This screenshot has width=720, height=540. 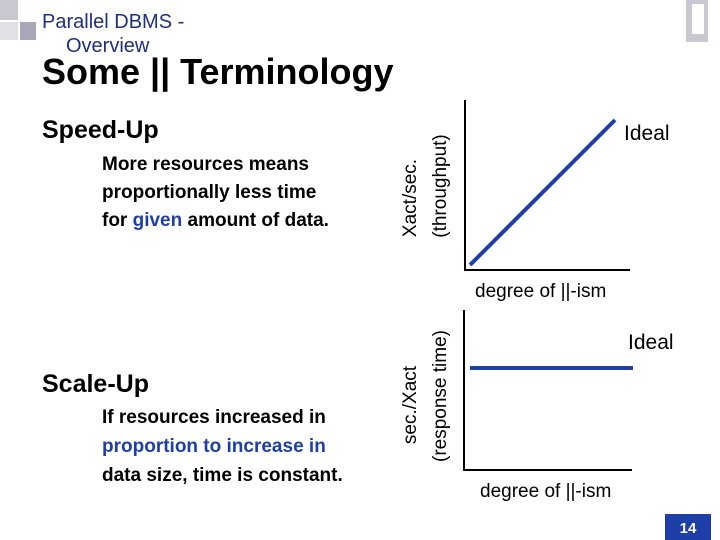 What do you see at coordinates (108, 46) in the screenshot?
I see `header-title: Overview` at bounding box center [108, 46].